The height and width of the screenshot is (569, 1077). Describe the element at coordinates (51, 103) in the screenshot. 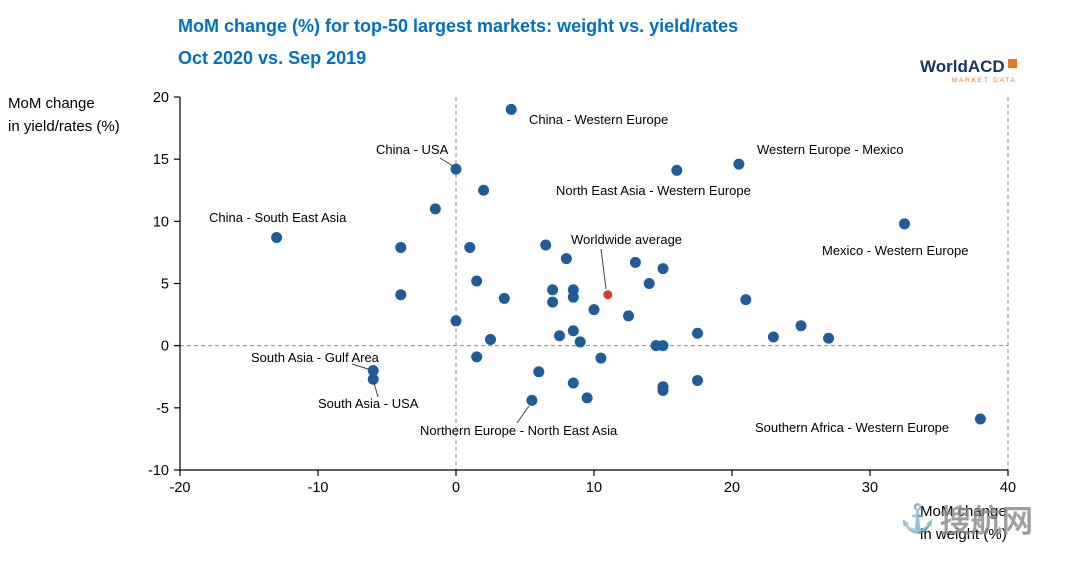

I see `y-axis-title-line1: MoM change` at that location.